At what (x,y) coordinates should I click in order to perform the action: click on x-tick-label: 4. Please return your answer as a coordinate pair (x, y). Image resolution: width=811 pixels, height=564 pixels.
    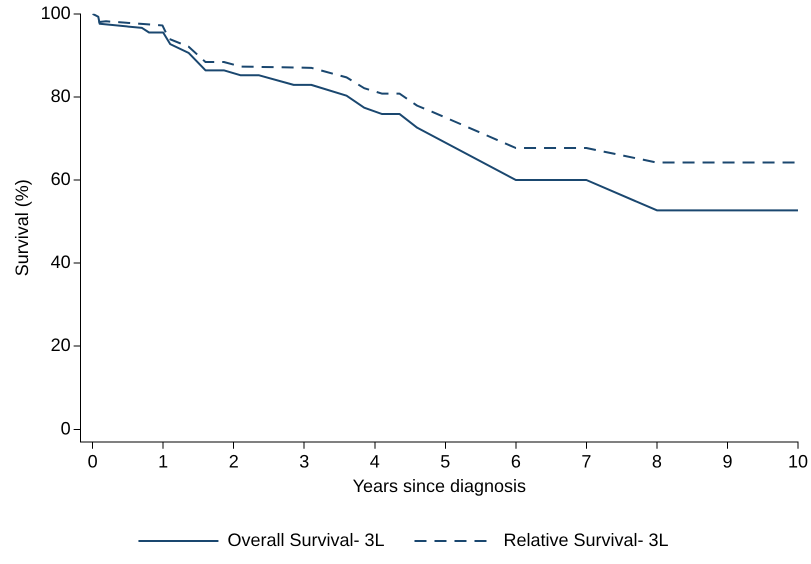
    Looking at the image, I should click on (375, 462).